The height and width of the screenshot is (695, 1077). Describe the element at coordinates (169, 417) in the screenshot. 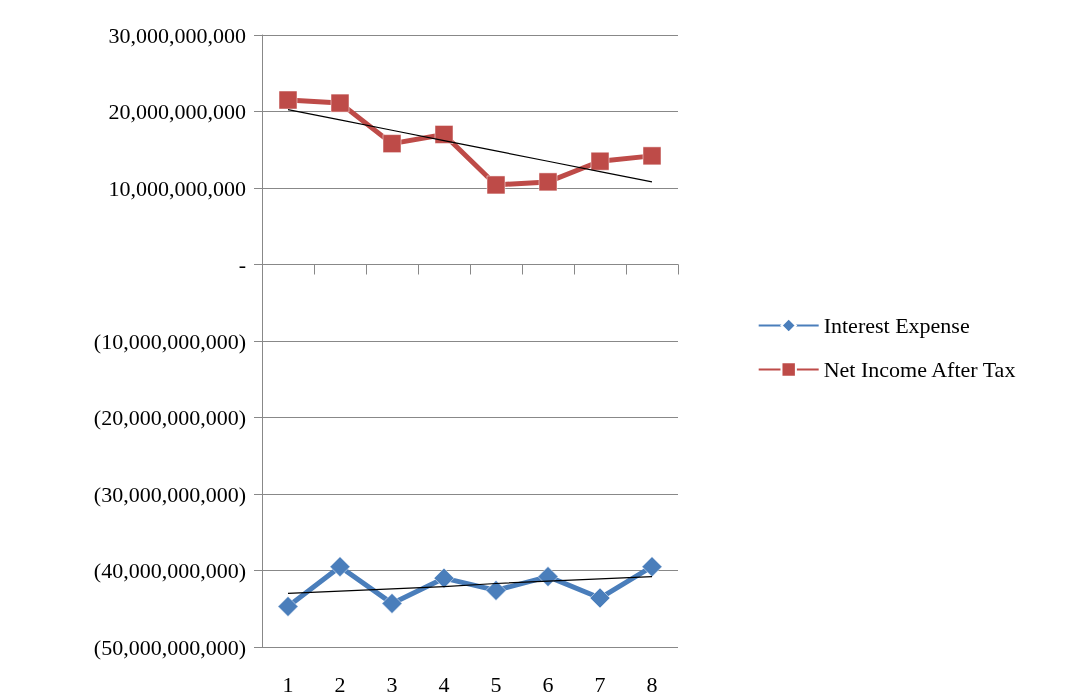

I see `y-tick-label: (20,000,000,000)` at that location.